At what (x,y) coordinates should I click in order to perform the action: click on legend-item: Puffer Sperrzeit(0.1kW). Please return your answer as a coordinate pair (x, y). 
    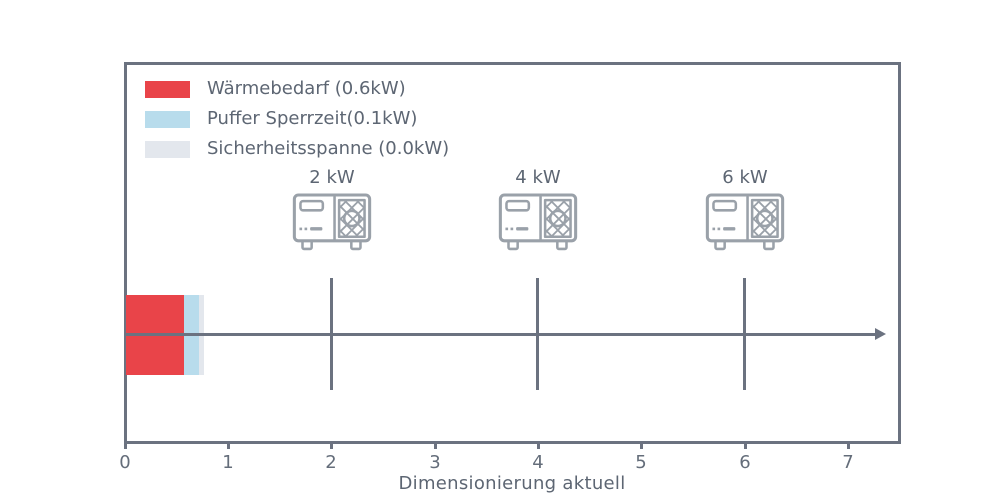
    Looking at the image, I should click on (297, 119).